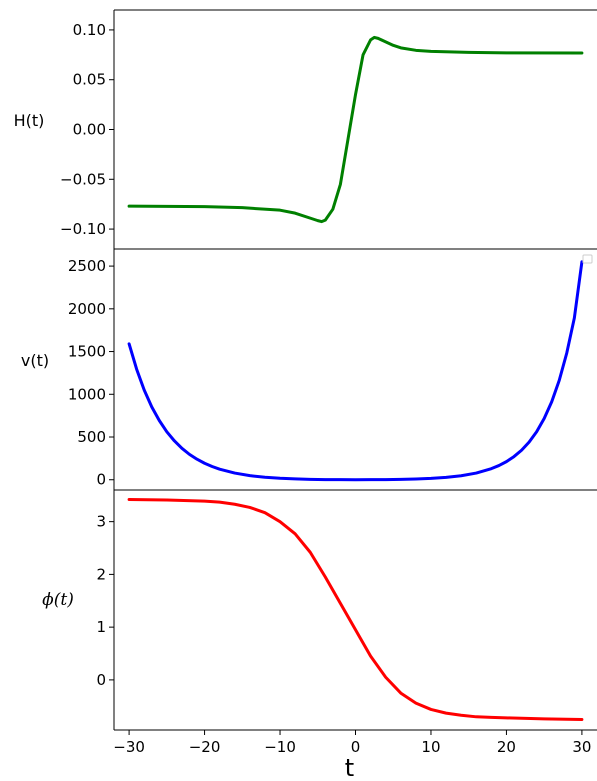 This screenshot has height=781, width=597. What do you see at coordinates (89, 130) in the screenshot?
I see `y-tick-label: 0.00` at bounding box center [89, 130].